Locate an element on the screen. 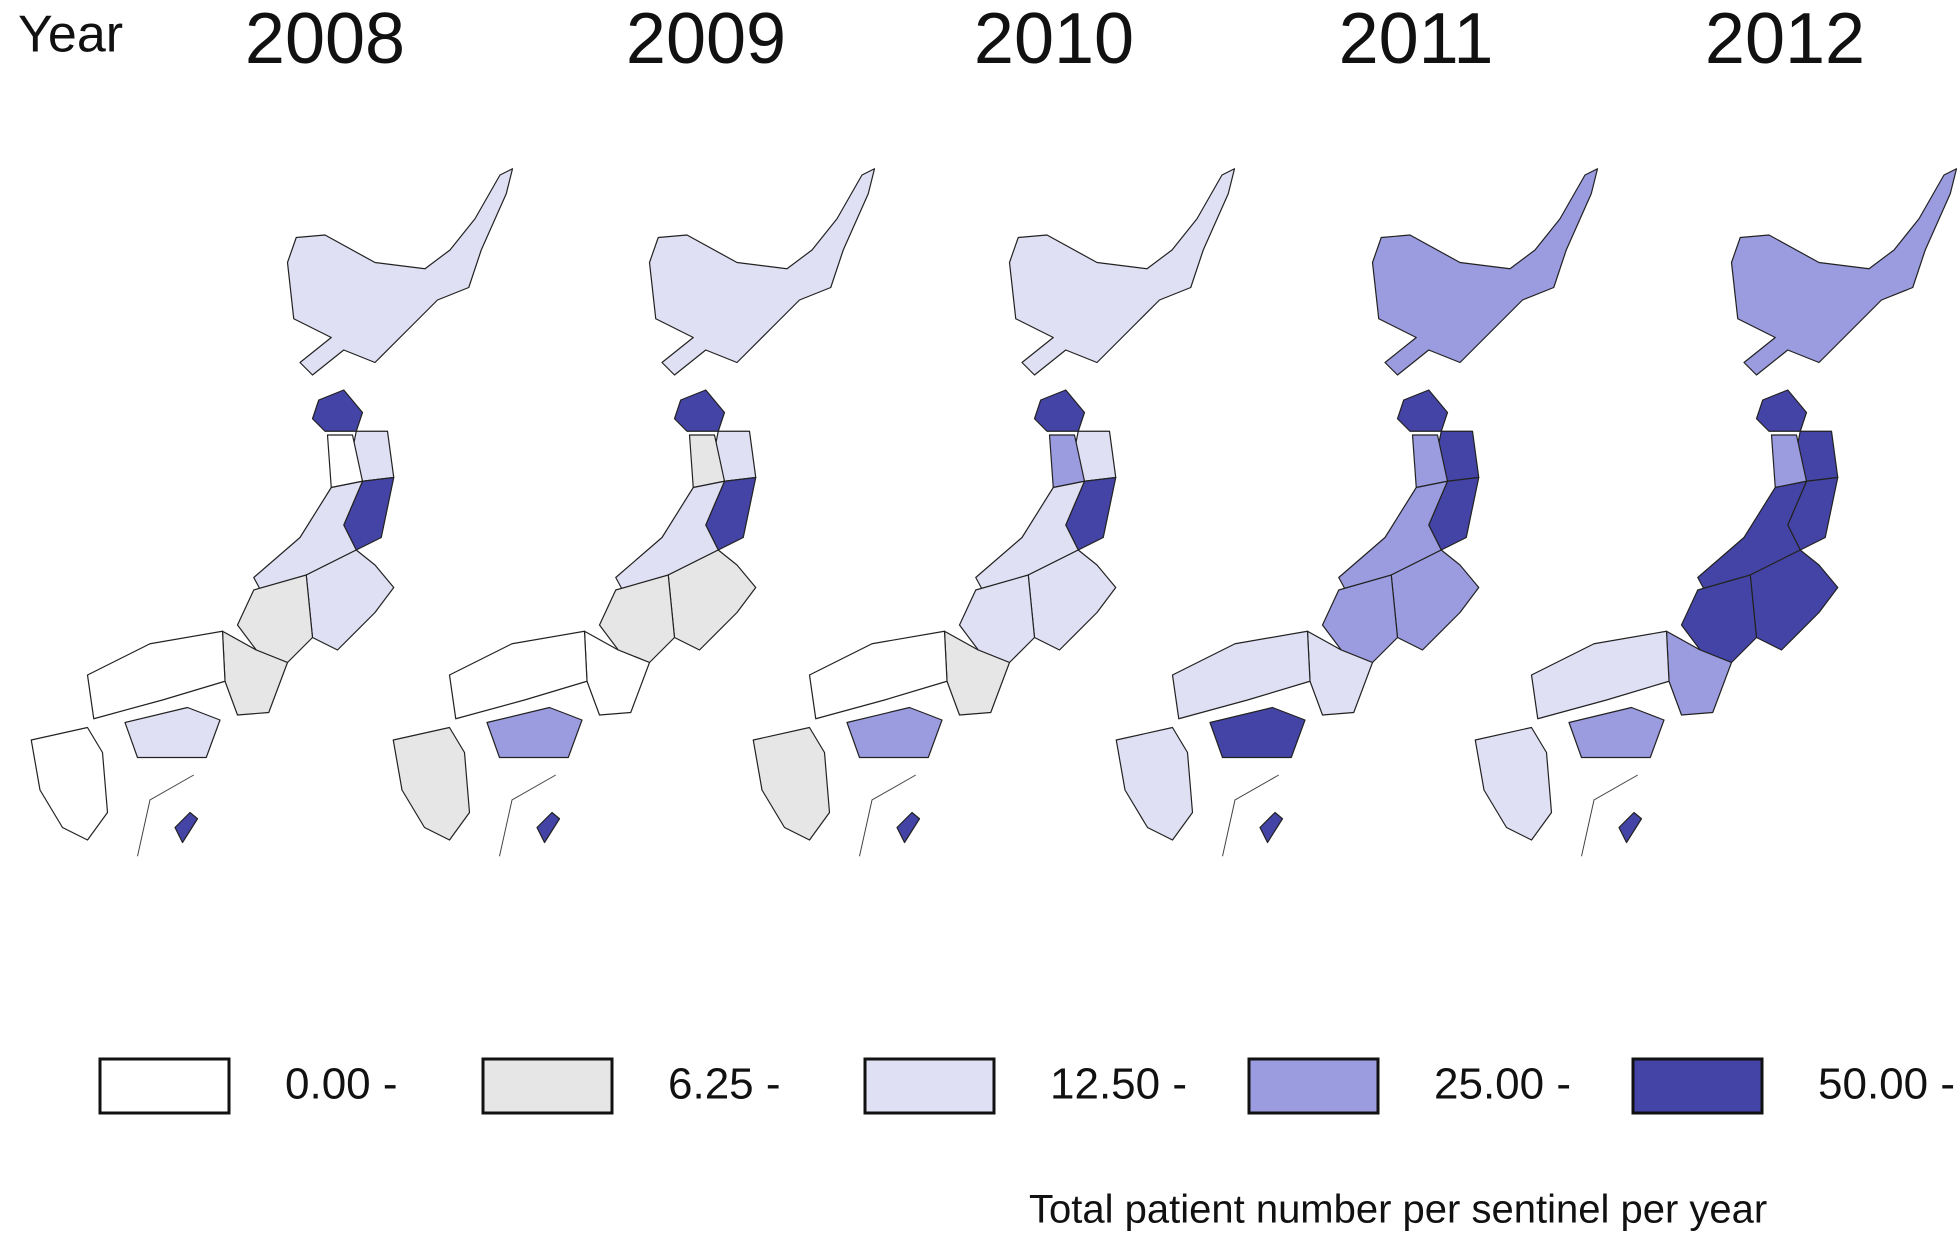 The height and width of the screenshot is (1247, 1960). year-title: 2009 is located at coordinates (706, 39).